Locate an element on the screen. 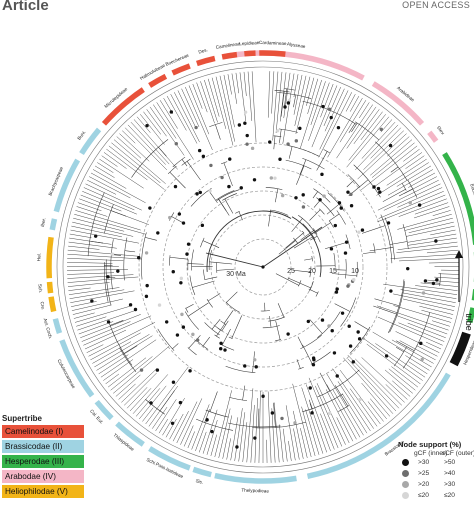 Image resolution: width=474 pixels, height=514 pixels. root-node is located at coordinates (263, 267).